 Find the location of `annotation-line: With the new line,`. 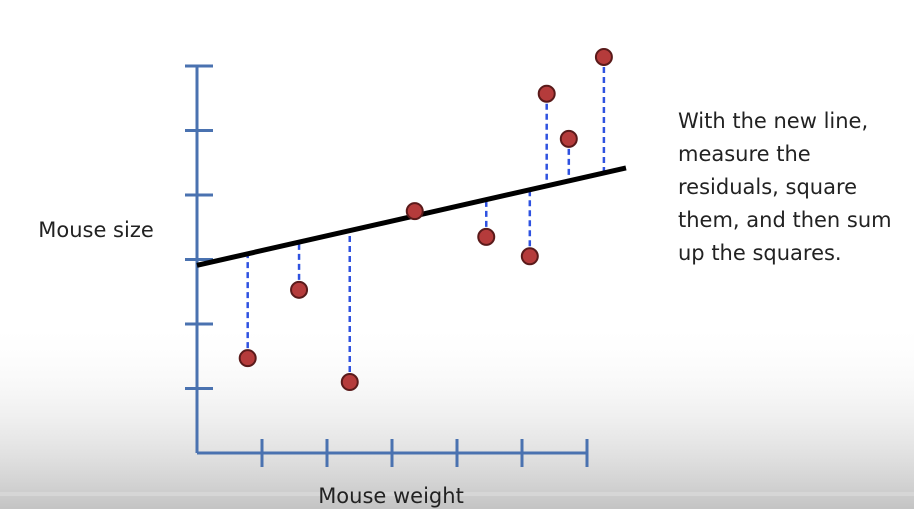

annotation-line: With the new line, is located at coordinates (773, 121).